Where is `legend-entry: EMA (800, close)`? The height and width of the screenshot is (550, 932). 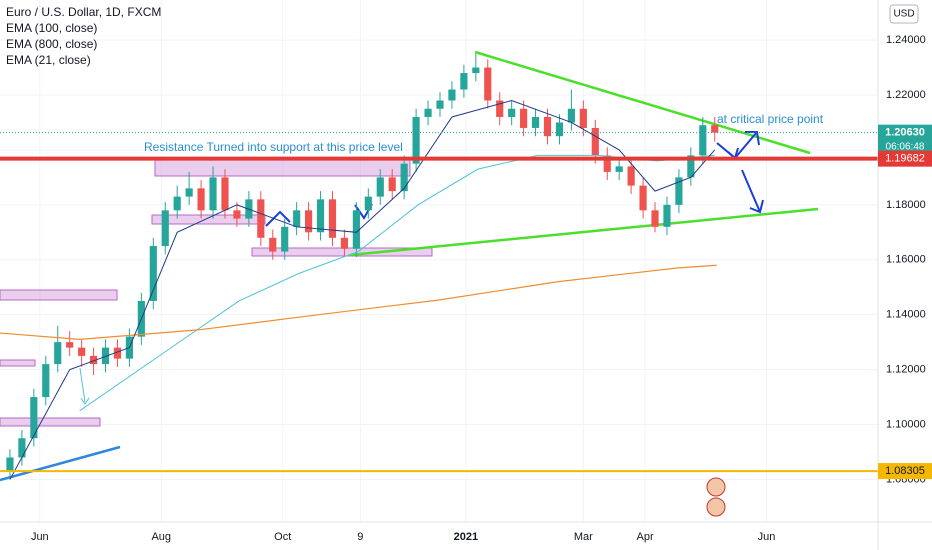
legend-entry: EMA (800, close) is located at coordinates (51, 44).